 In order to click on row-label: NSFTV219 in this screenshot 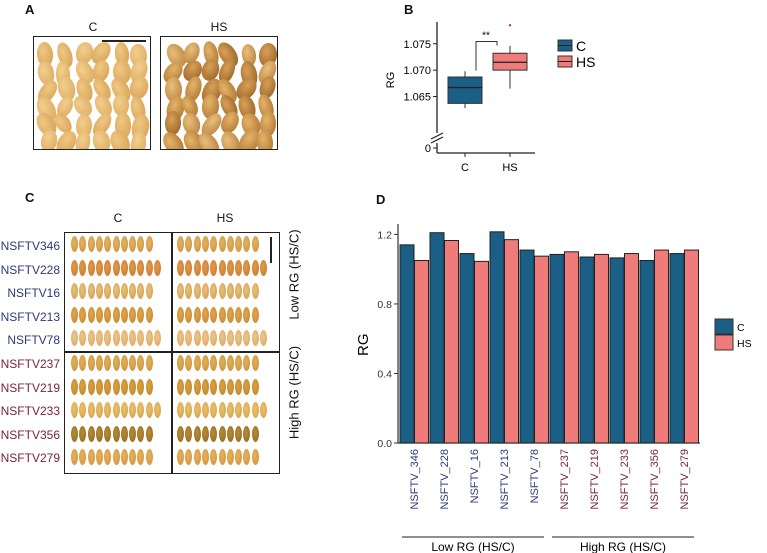, I will do `click(30, 387)`.